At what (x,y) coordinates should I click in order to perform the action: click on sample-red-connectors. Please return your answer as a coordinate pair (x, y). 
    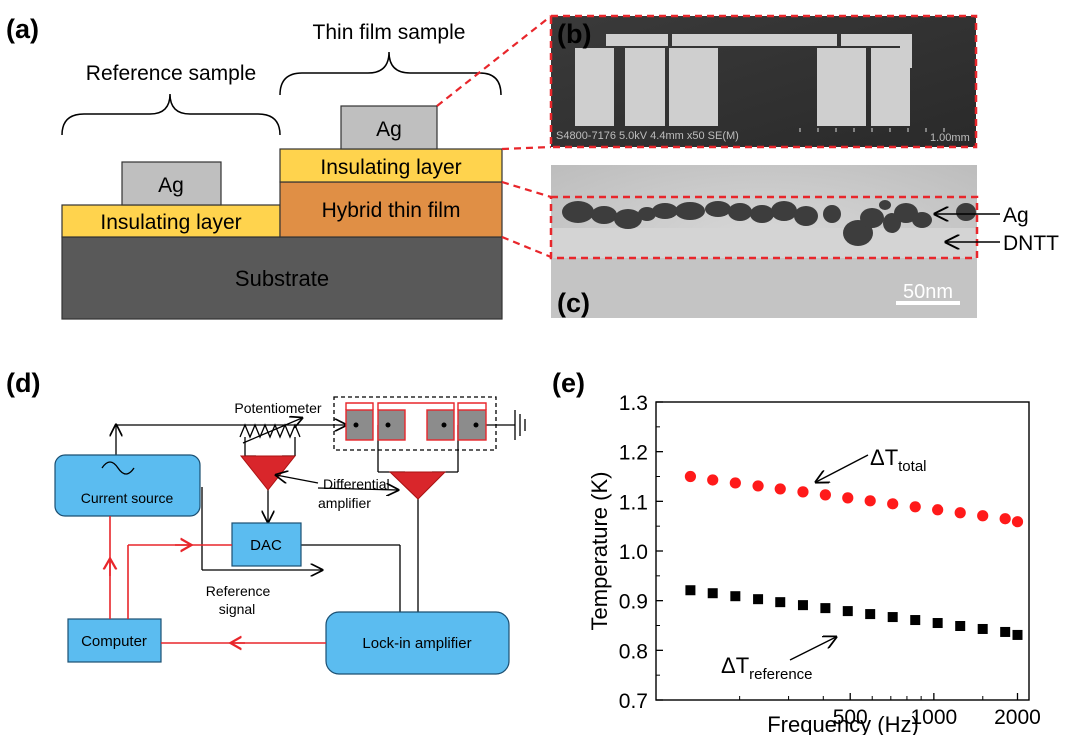
    Looking at the image, I should click on (416, 406).